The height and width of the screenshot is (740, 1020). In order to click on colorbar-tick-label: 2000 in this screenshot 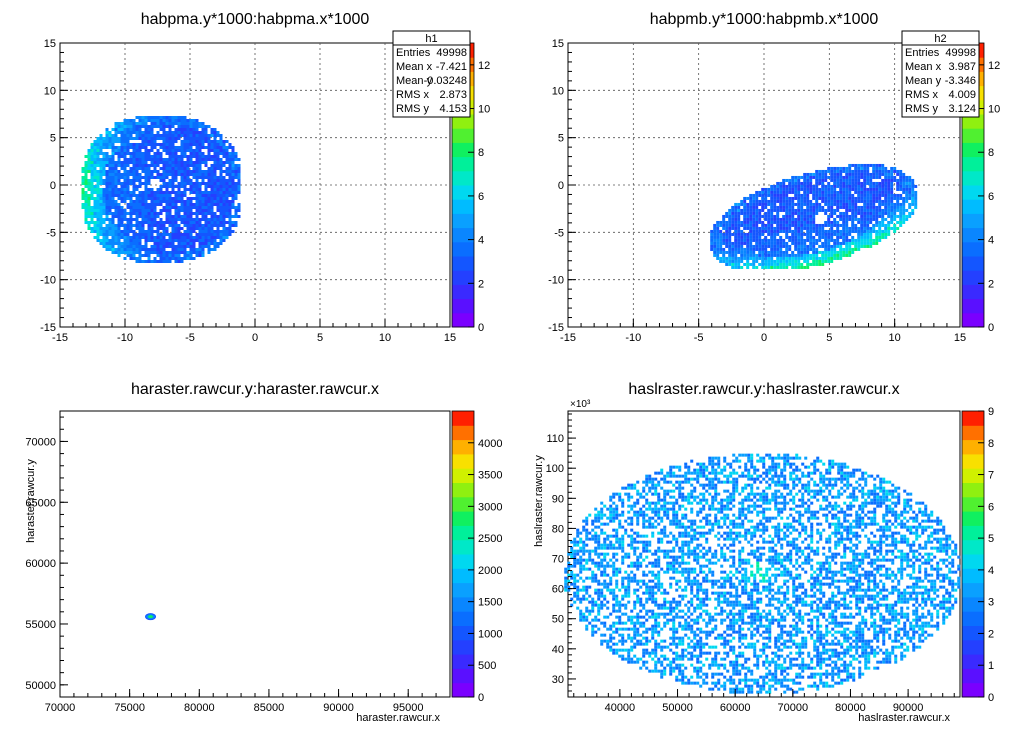, I will do `click(490, 571)`.